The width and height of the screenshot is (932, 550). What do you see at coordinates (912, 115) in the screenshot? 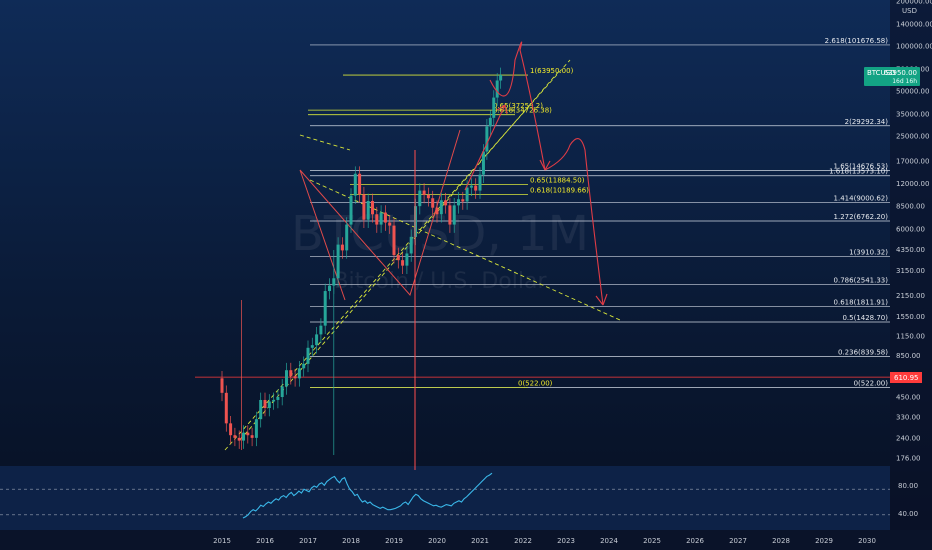
I see `price-tick-5: 35000.00` at bounding box center [912, 115].